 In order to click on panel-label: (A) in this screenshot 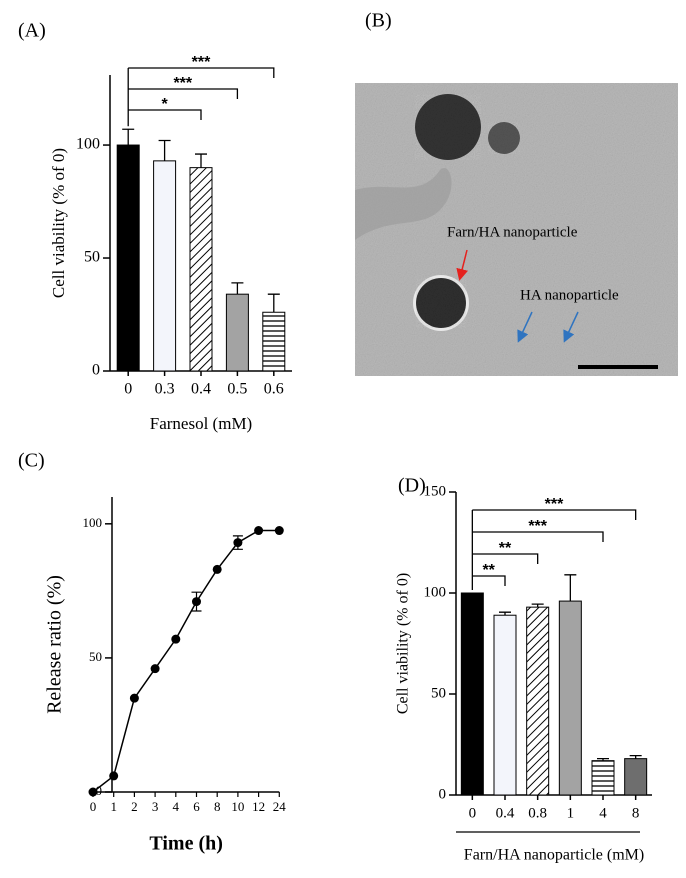, I will do `click(32, 31)`.